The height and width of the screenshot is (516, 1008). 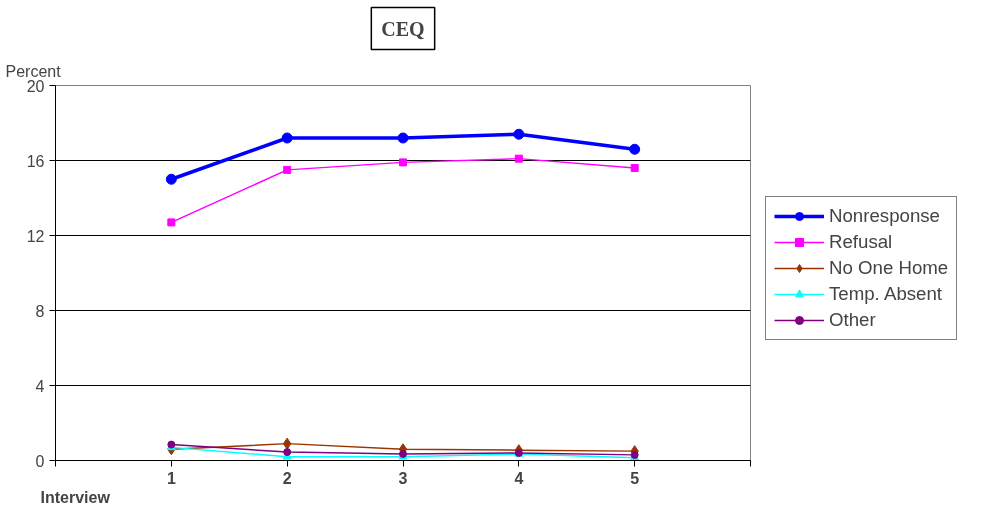 What do you see at coordinates (884, 216) in the screenshot?
I see `legend-label: Nonresponse` at bounding box center [884, 216].